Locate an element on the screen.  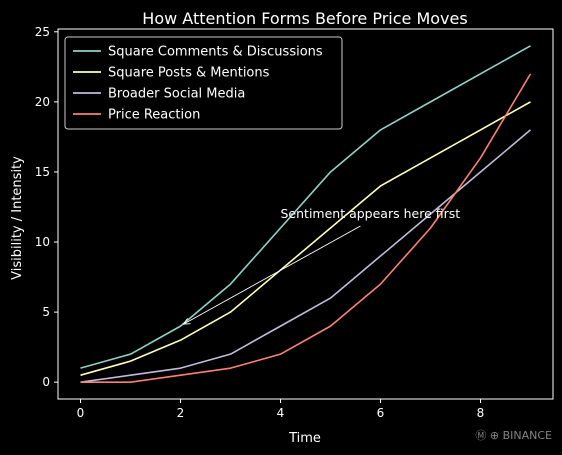
y-tick-label: 10 is located at coordinates (42, 242).